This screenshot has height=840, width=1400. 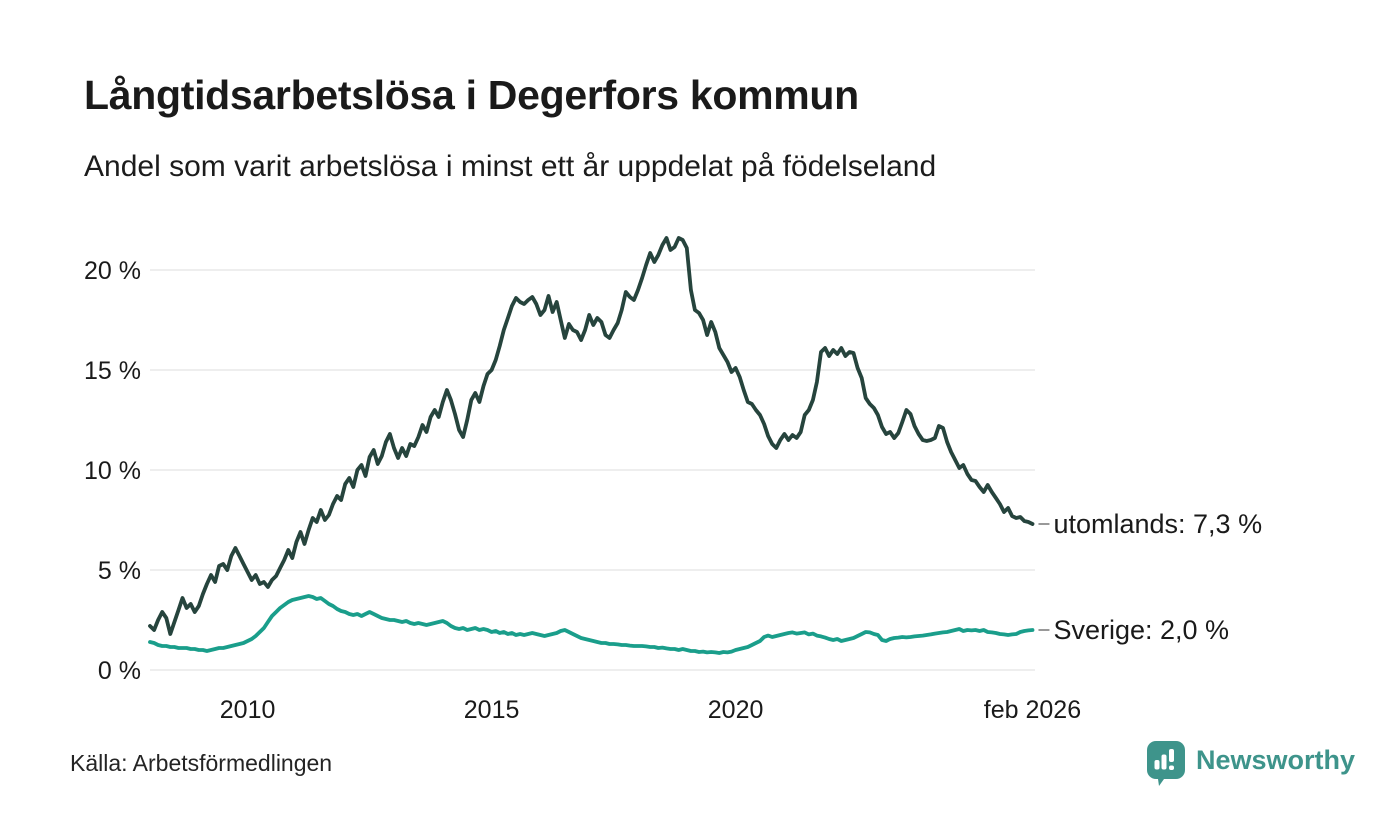 What do you see at coordinates (492, 710) in the screenshot?
I see `x-tick-label: 2015` at bounding box center [492, 710].